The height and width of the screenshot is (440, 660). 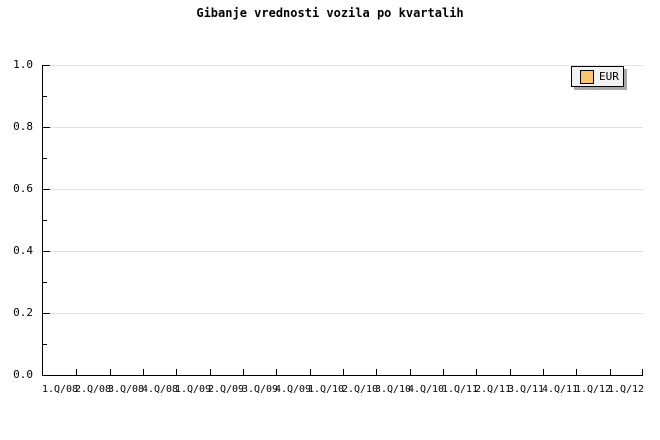 What do you see at coordinates (330, 13) in the screenshot?
I see `chart-title: Gibanje vrednosti vozila po kvartalih` at bounding box center [330, 13].